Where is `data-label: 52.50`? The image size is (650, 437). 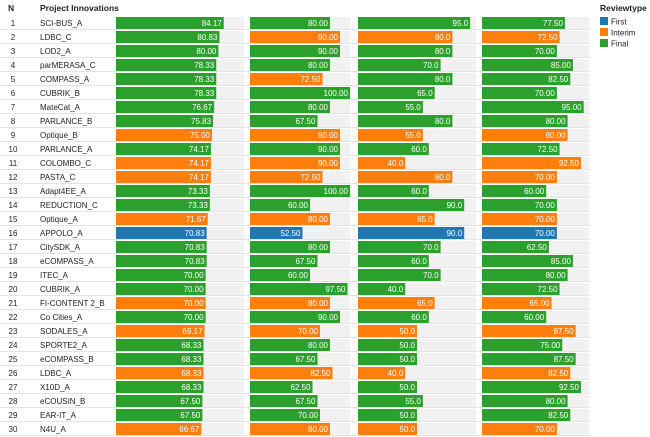 data-label: 52.50 is located at coordinates (290, 233).